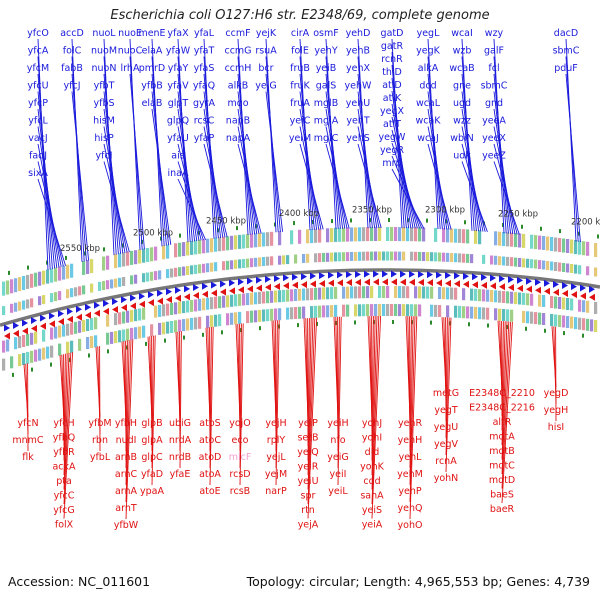  What do you see at coordinates (100, 440) in the screenshot?
I see `gene-label-reverse: rbn` at bounding box center [100, 440].